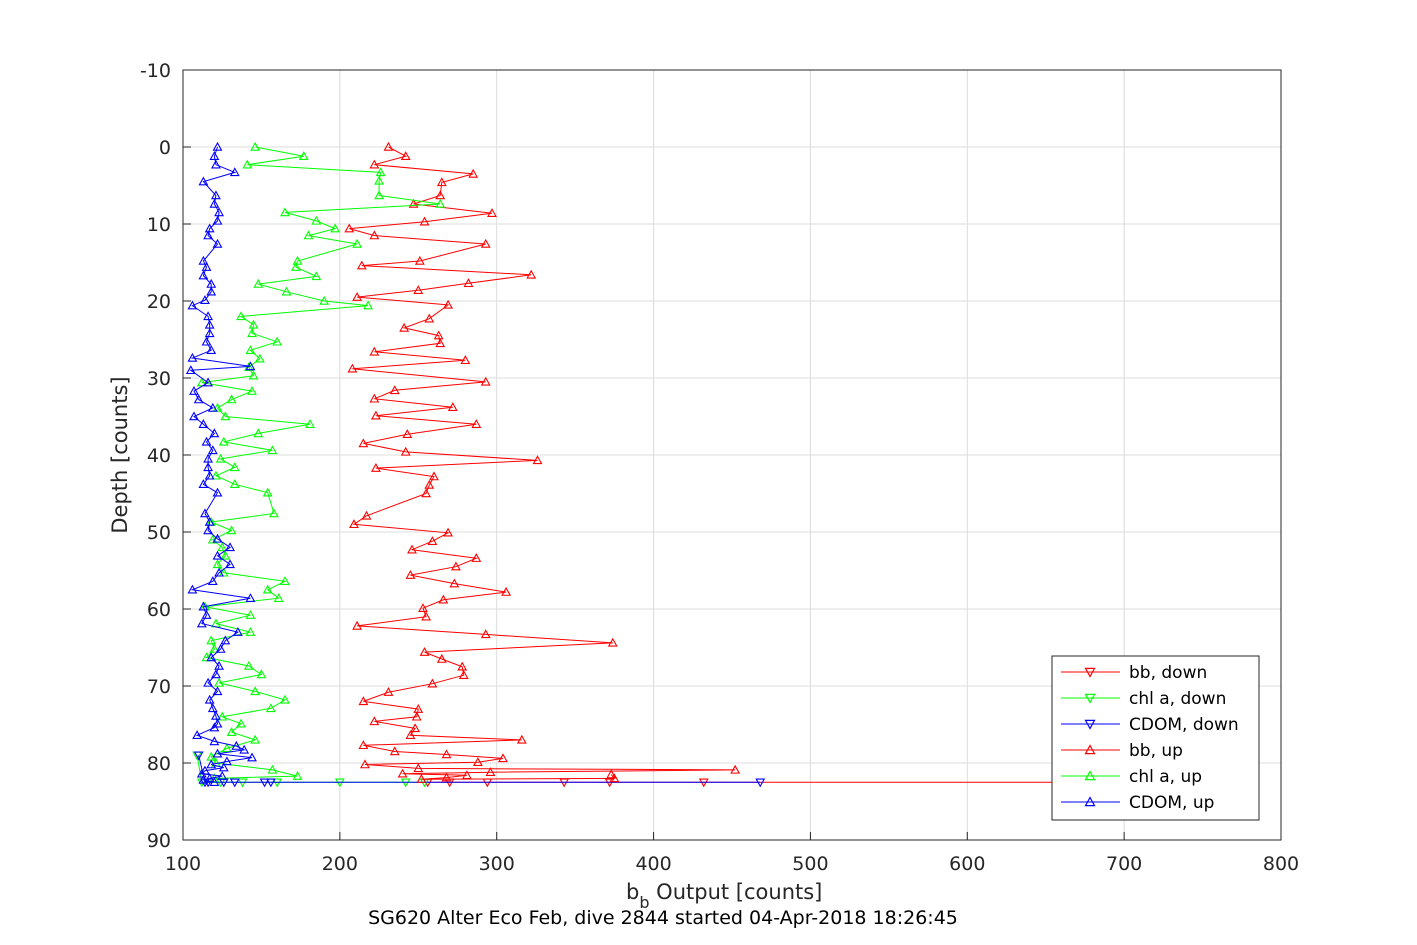 The image size is (1417, 945). What do you see at coordinates (155, 71) in the screenshot?
I see `y-tick-label: -10` at bounding box center [155, 71].